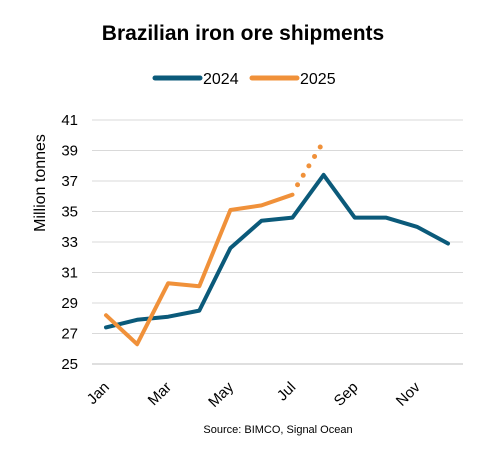 This screenshot has height=464, width=486. Describe the element at coordinates (69, 364) in the screenshot. I see `y-tick-25: 25` at that location.